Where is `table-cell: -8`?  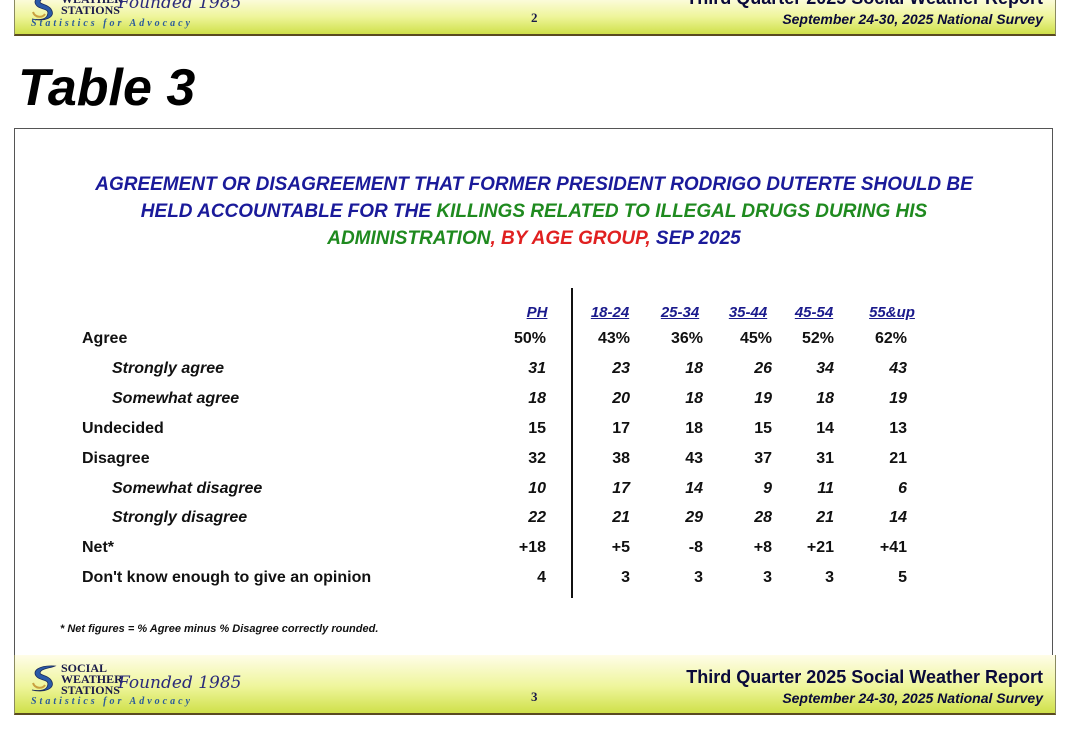
table-cell: -8 is located at coordinates (695, 548).